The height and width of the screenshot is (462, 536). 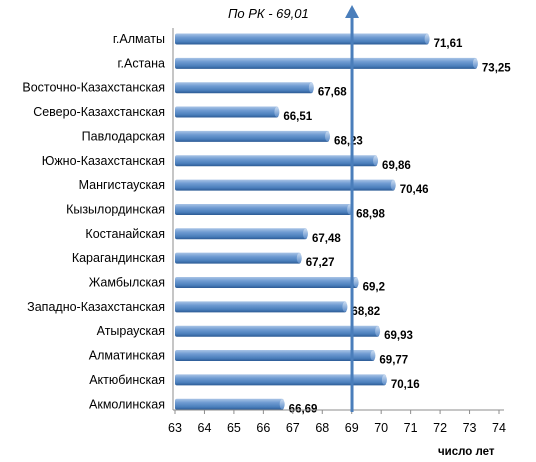 I want to click on category-label: Мангистауская, so click(x=122, y=185).